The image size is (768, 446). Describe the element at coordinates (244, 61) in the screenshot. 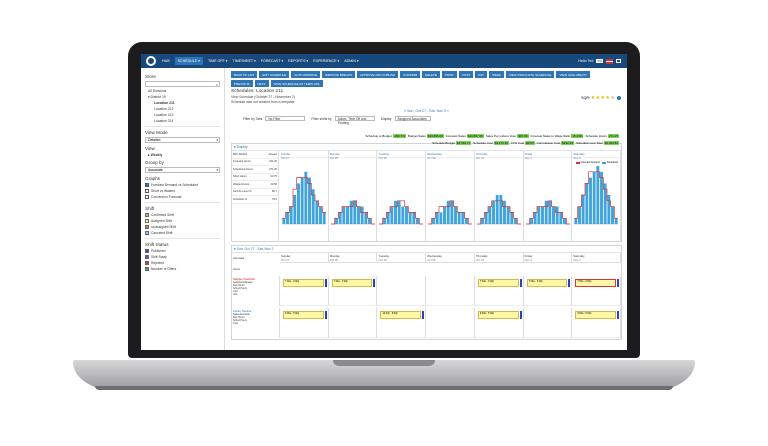

I see `nav-item: TIMESHEET ▾` at that location.